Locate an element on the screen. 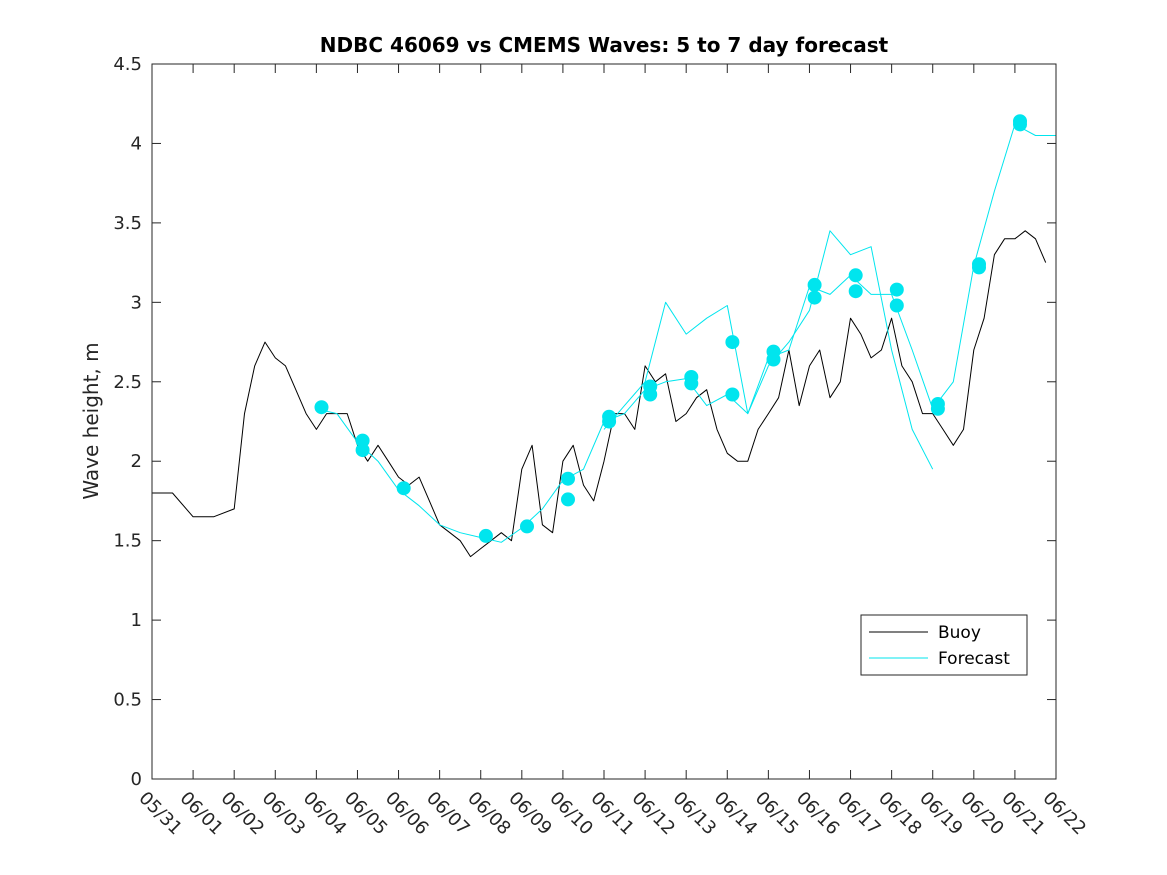  y-tick-label: 3.5 is located at coordinates (127, 223).